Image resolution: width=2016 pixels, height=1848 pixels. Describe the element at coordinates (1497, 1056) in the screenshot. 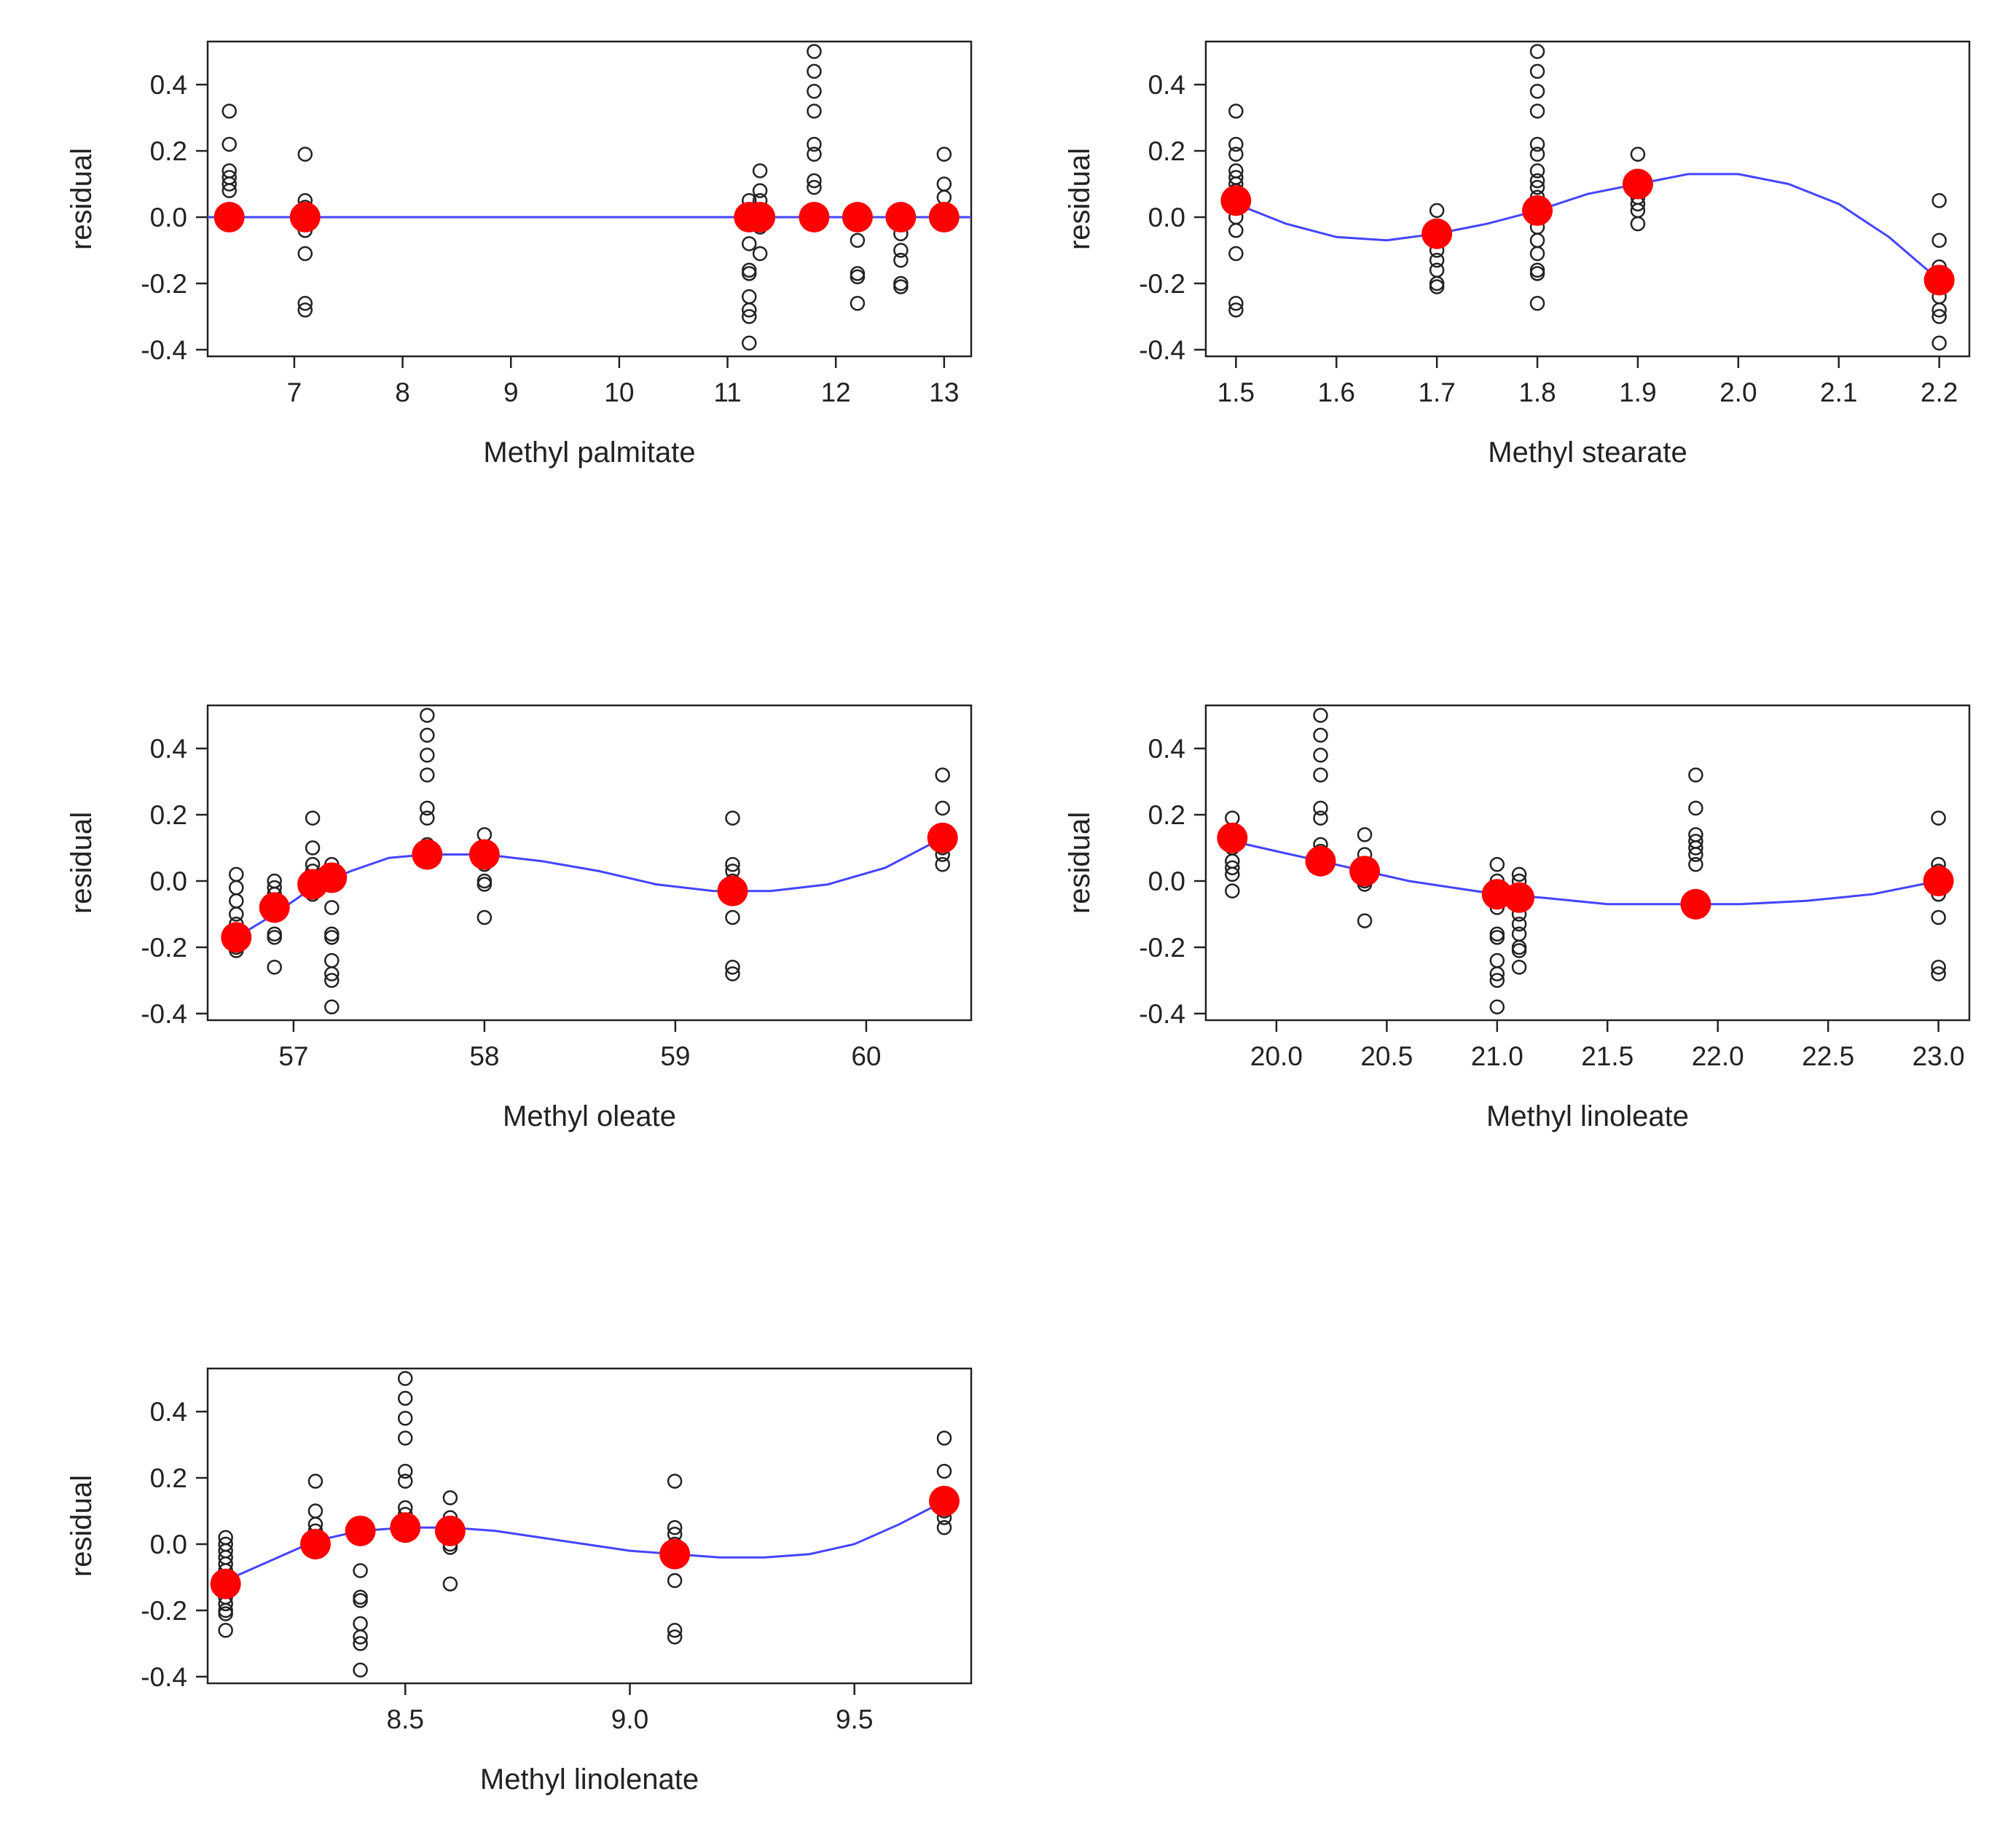

I see `x-tick-label: 21.0` at that location.